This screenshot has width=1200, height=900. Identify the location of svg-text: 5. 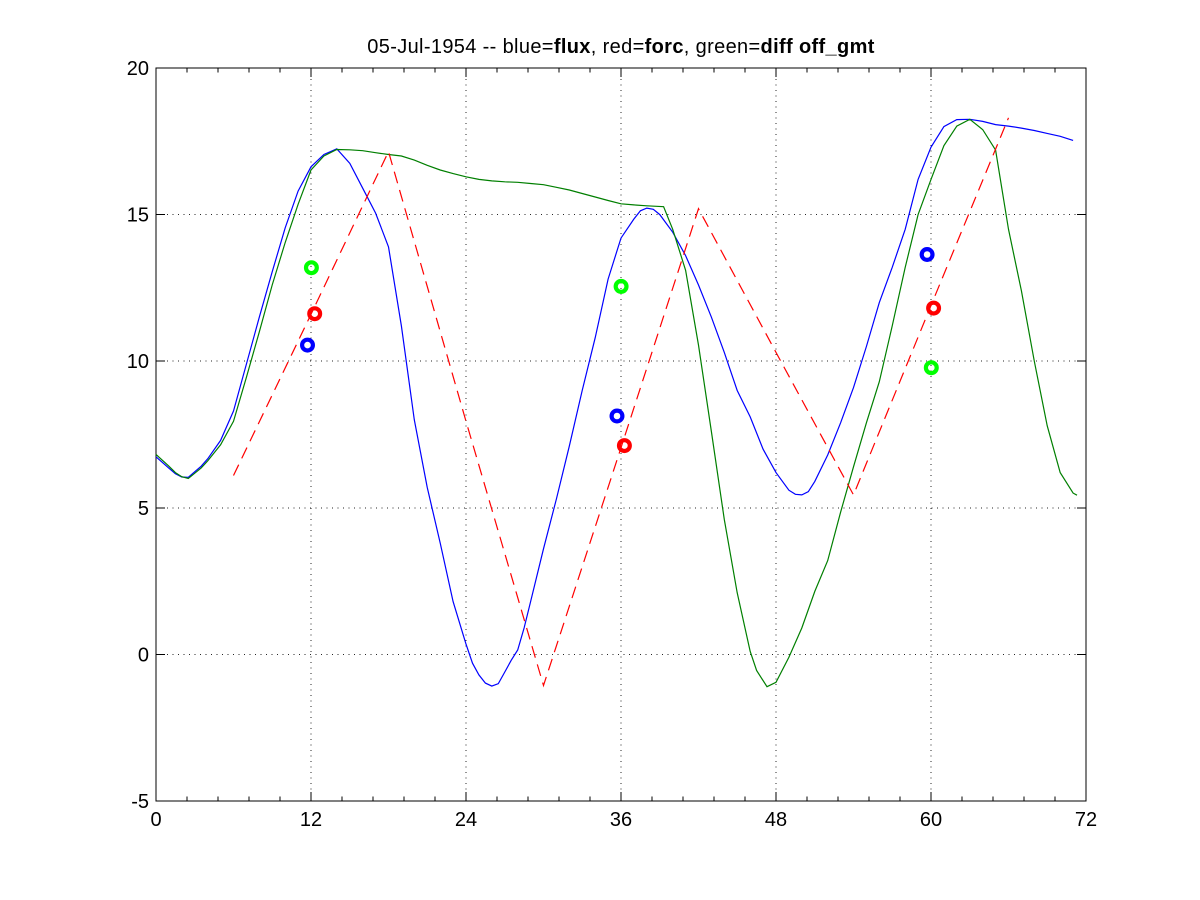
(143, 509).